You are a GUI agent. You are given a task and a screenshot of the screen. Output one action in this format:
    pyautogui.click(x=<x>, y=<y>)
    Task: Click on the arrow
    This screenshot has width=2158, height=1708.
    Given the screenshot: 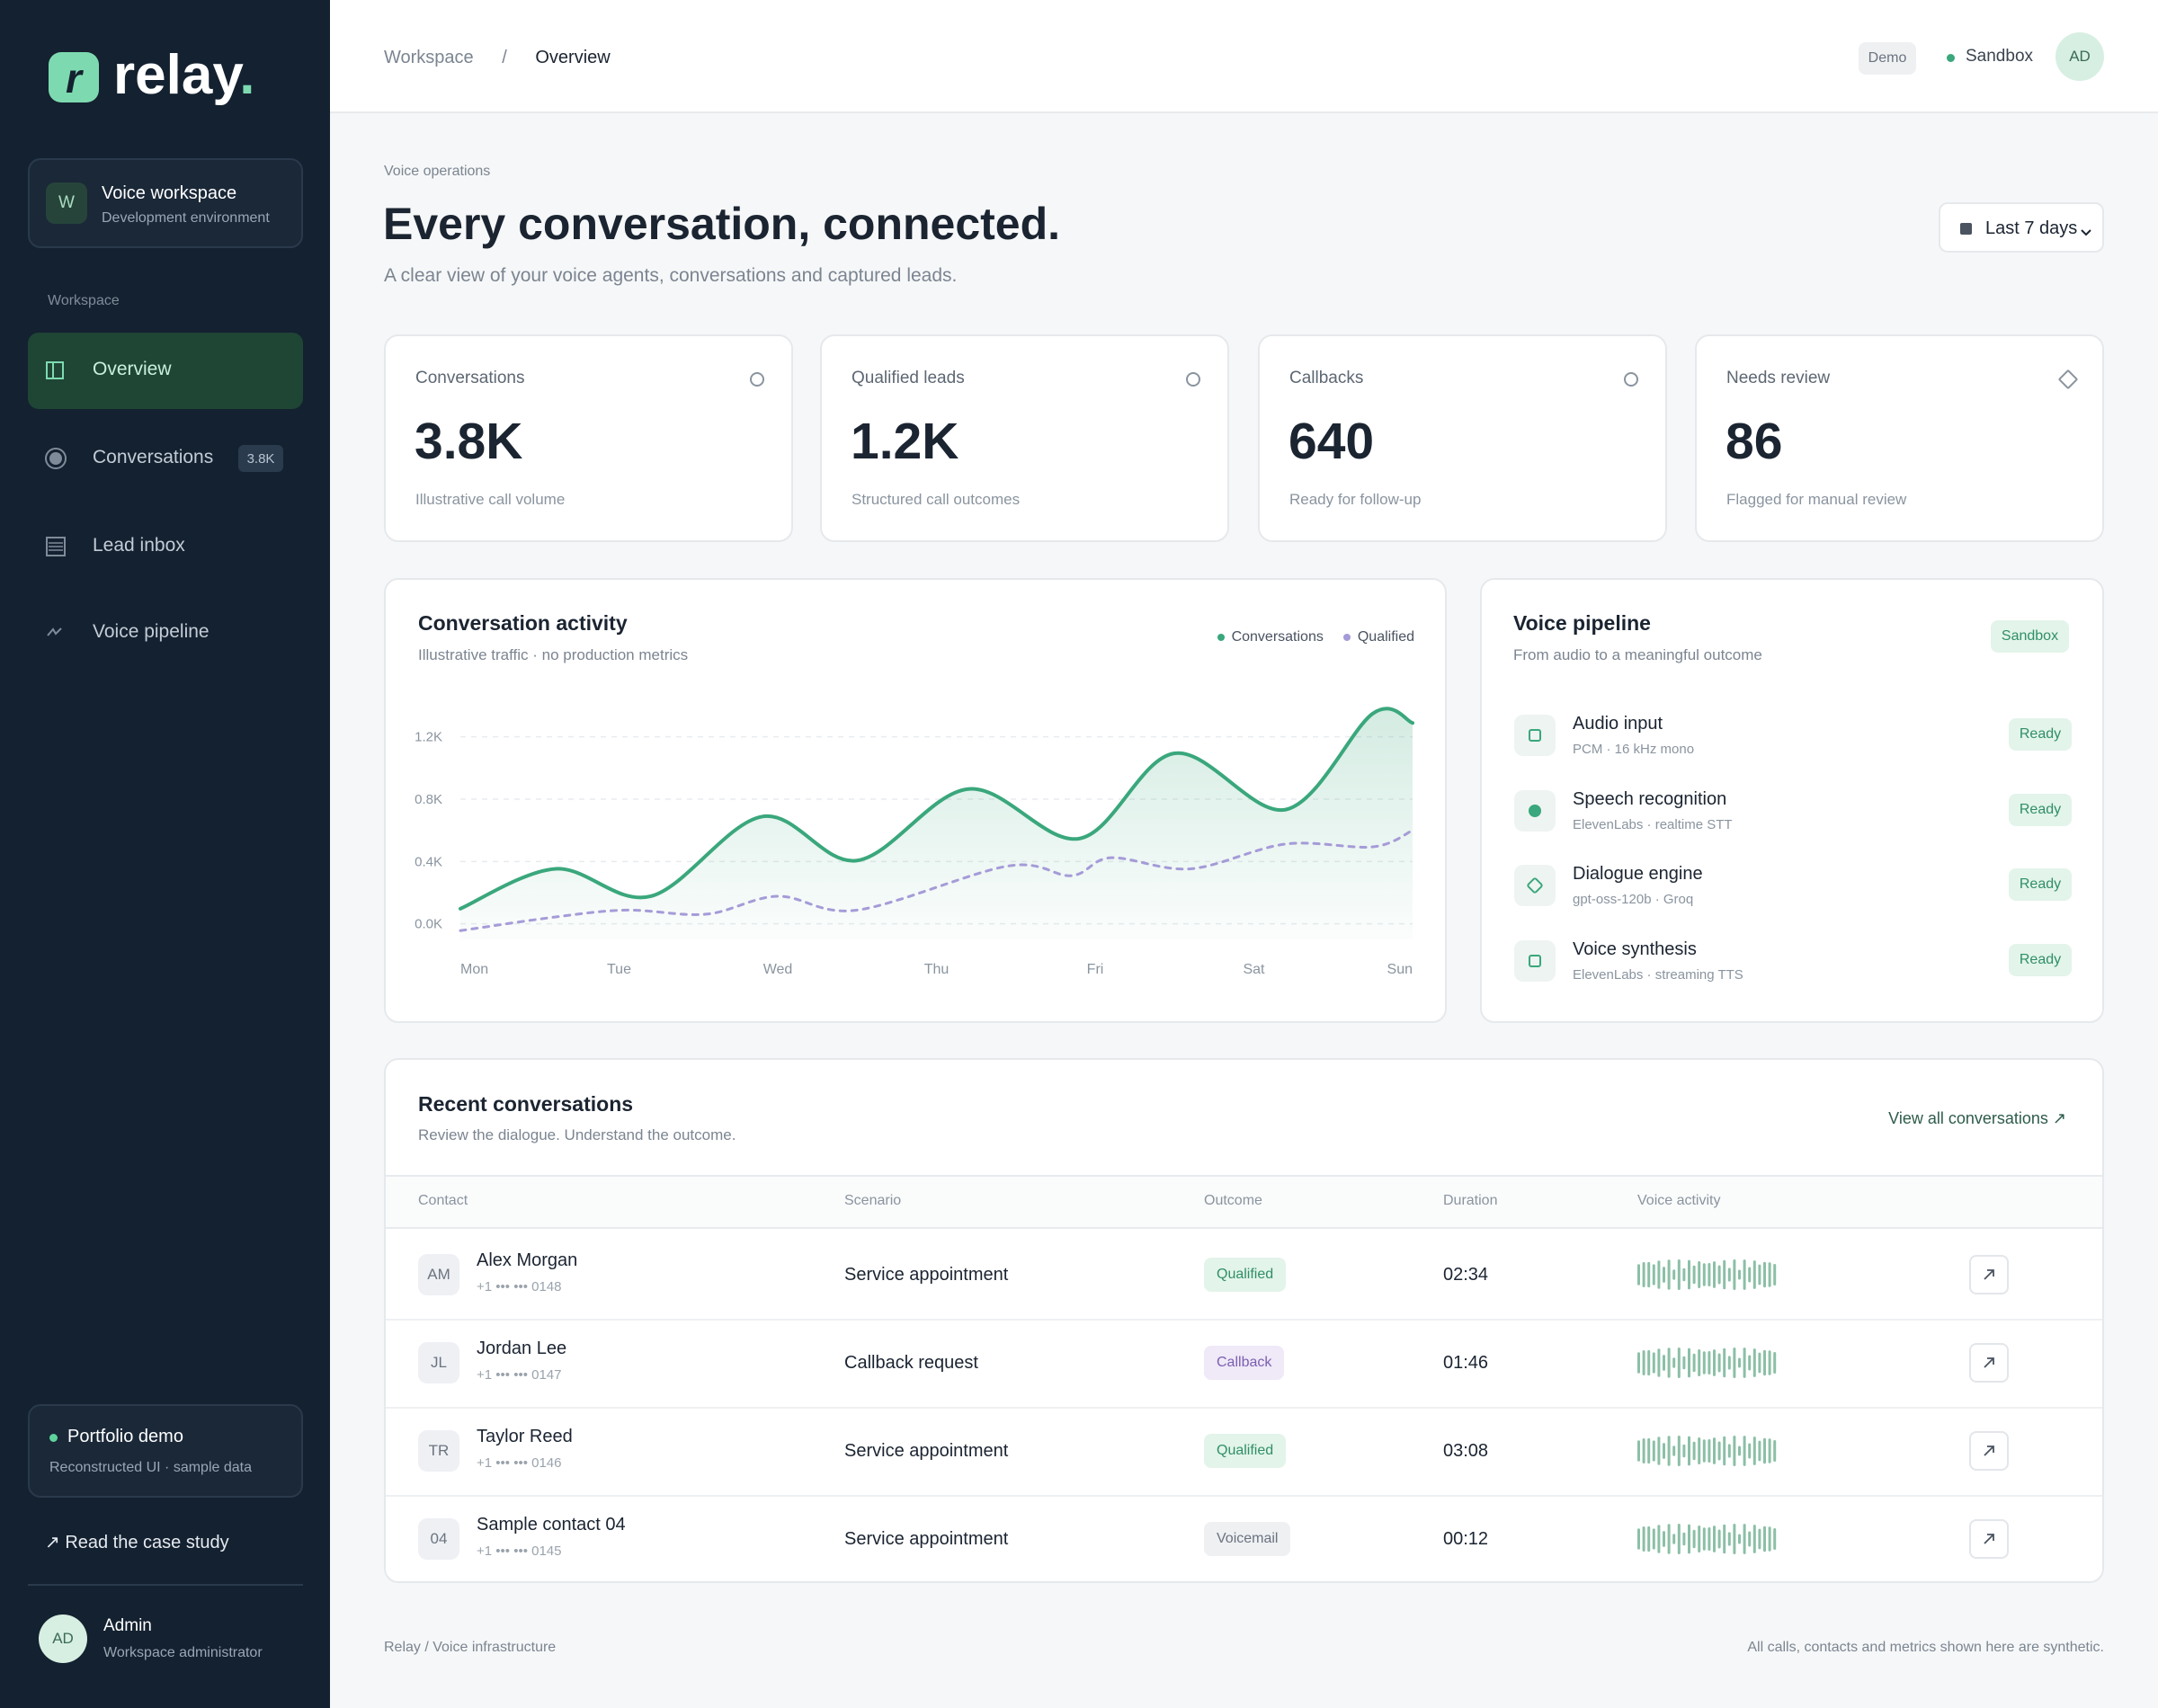 What is the action you would take?
    pyautogui.click(x=1989, y=1539)
    